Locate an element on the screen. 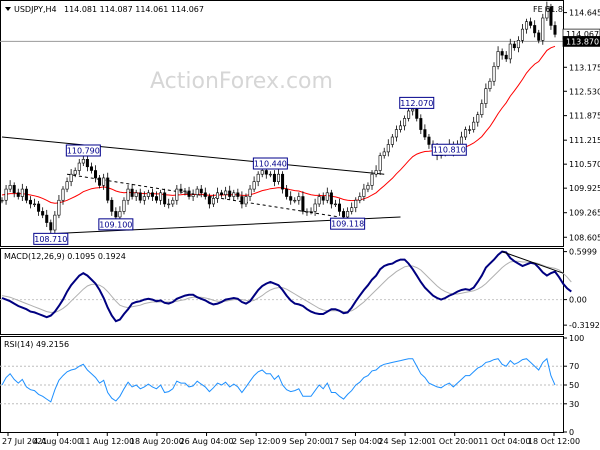  price-tick-label: 112.530 is located at coordinates (584, 91).